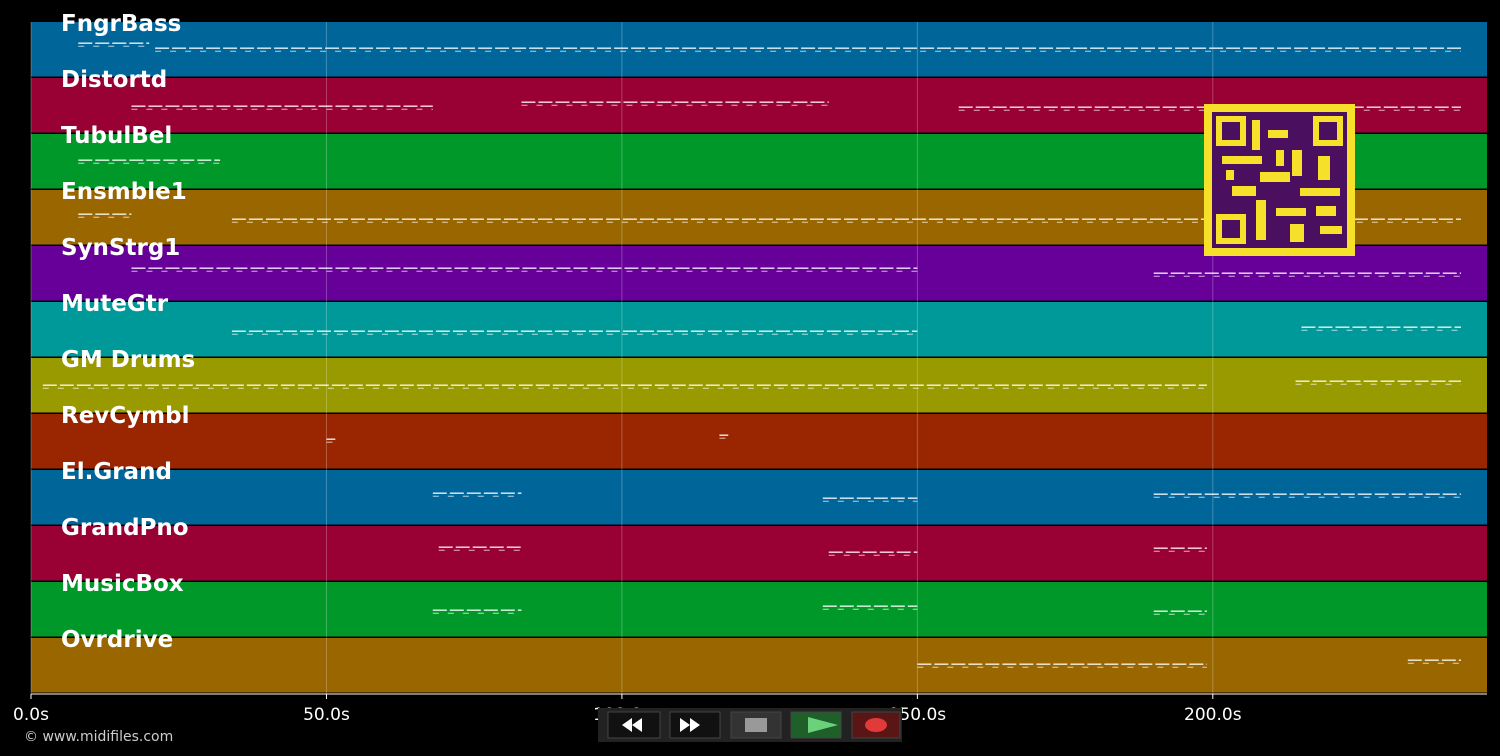 The width and height of the screenshot is (1500, 756). Describe the element at coordinates (634, 725) in the screenshot. I see `rewind-button` at that location.